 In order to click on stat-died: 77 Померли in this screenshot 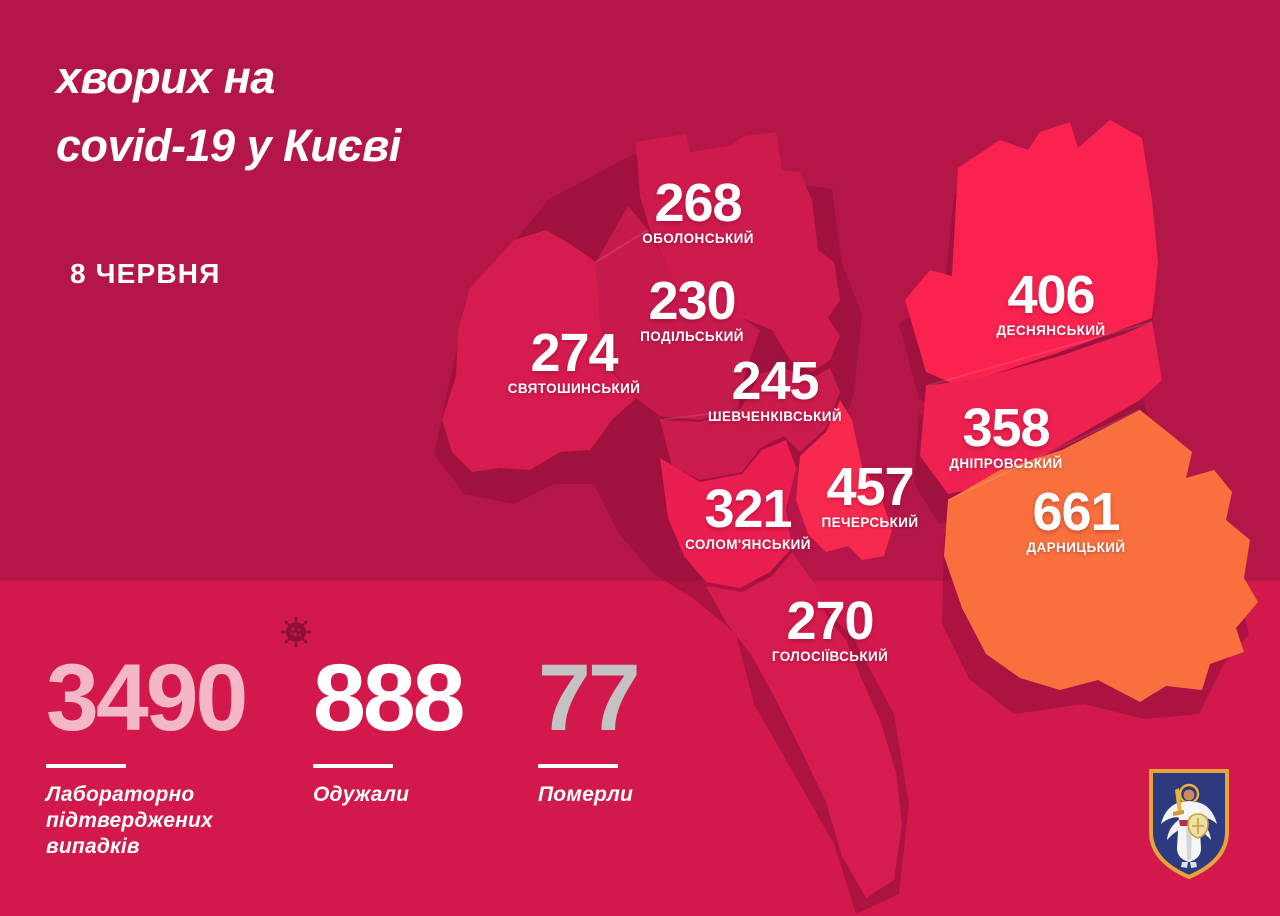, I will do `click(589, 726)`.